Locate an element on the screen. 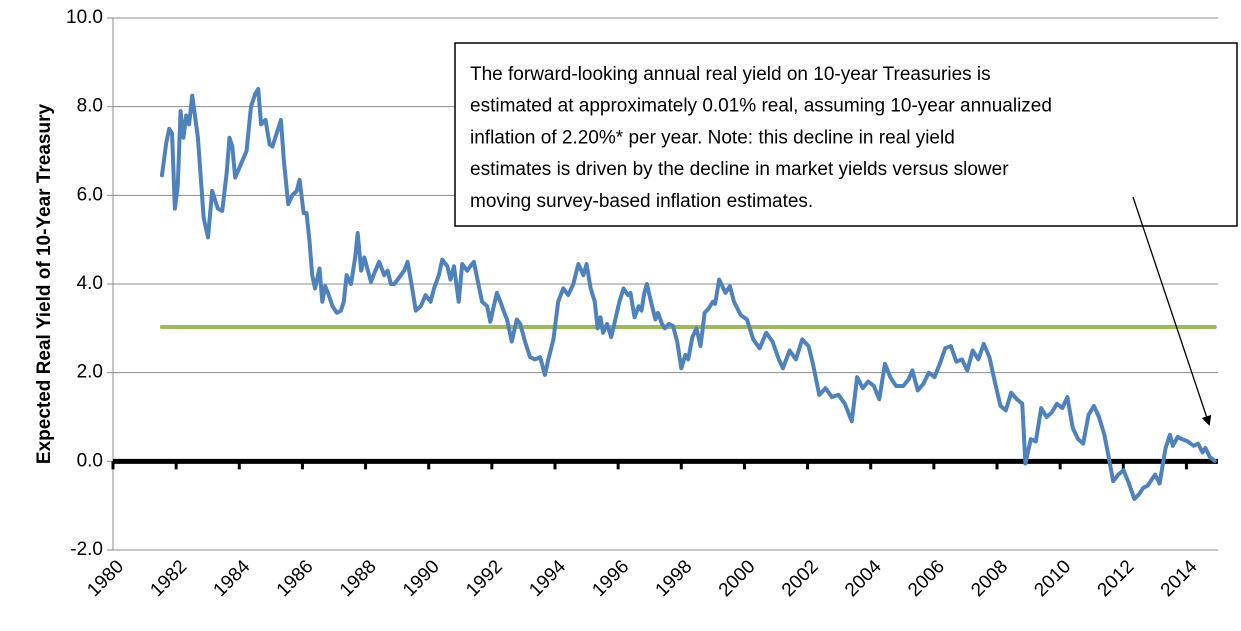 This screenshot has height=631, width=1241. y-tick-label: 4.0 is located at coordinates (90, 283).